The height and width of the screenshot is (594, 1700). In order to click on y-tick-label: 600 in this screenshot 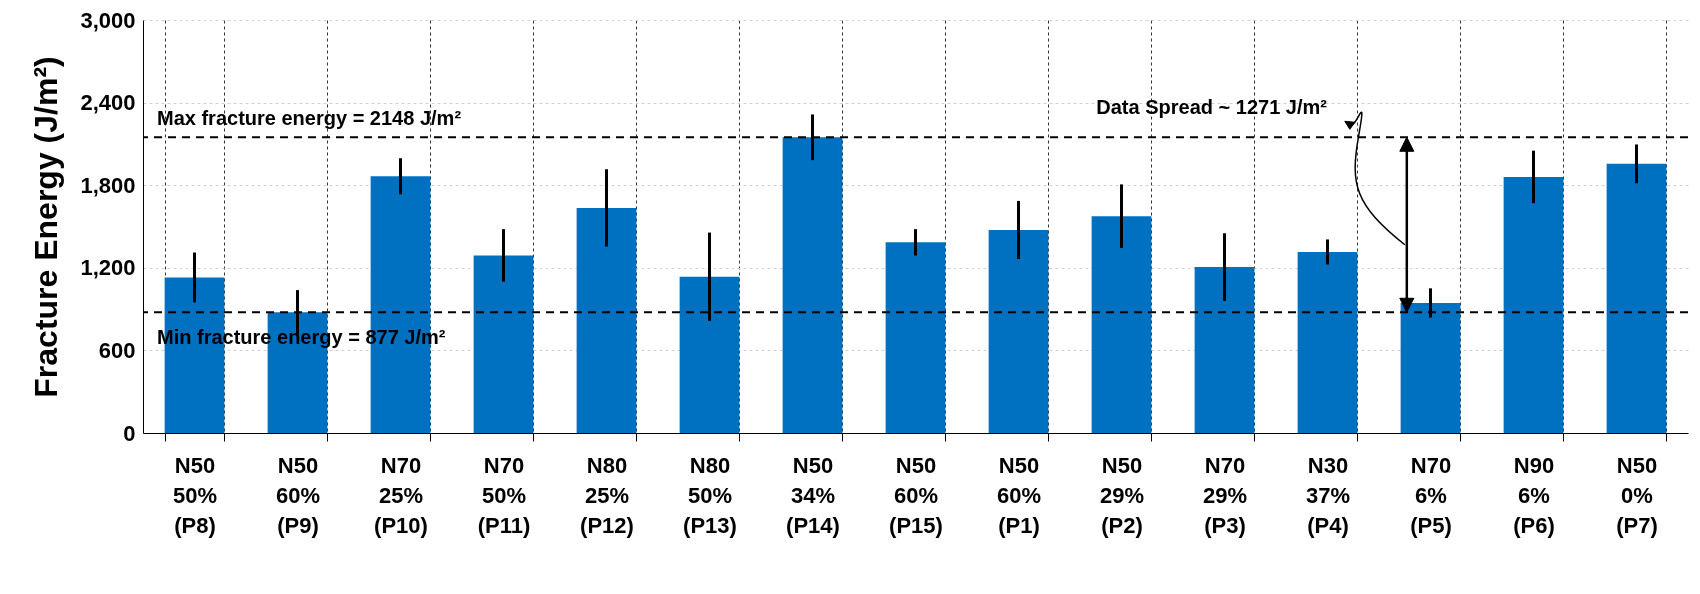, I will do `click(117, 350)`.